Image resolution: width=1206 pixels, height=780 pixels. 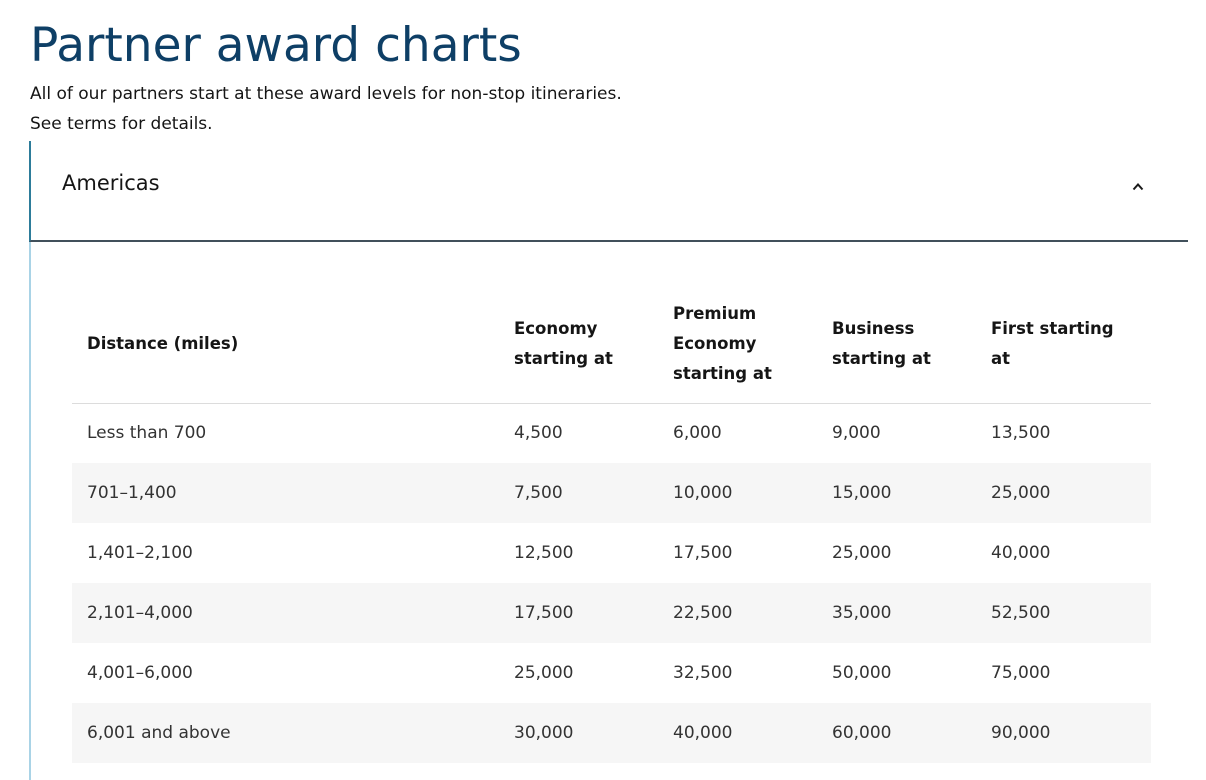 I want to click on economy-cell: 17,500, so click(x=593, y=613).